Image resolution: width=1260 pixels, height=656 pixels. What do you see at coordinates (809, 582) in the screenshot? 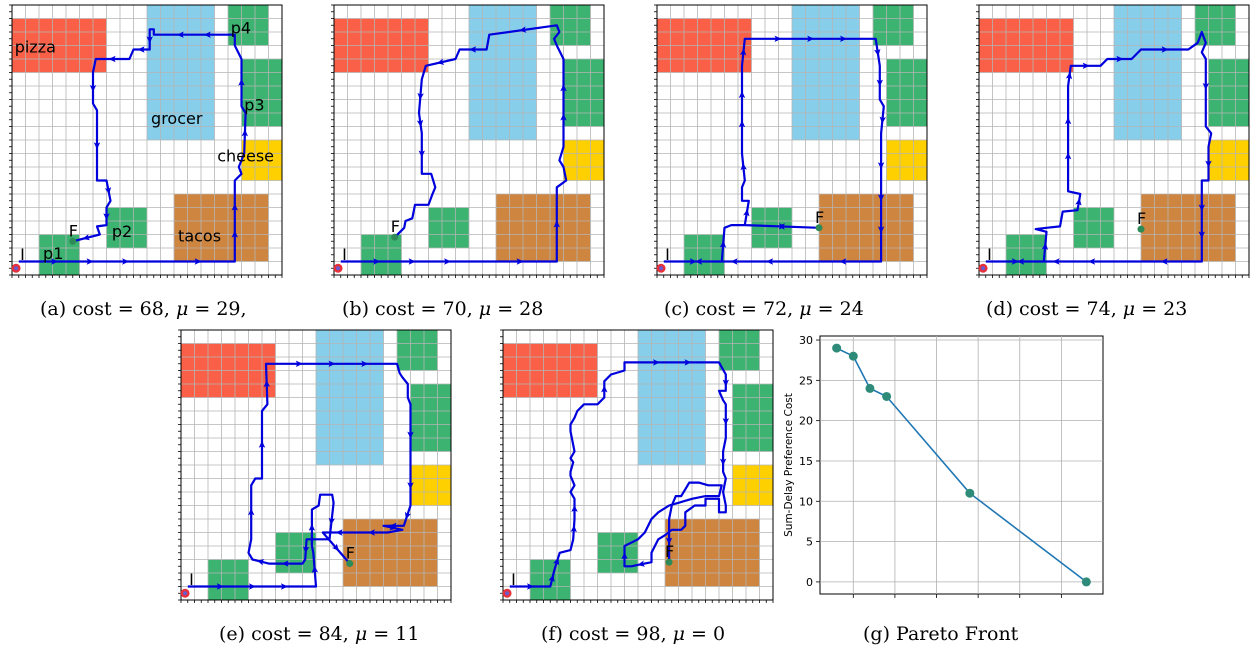
I see `y-tick-label: 0` at bounding box center [809, 582].